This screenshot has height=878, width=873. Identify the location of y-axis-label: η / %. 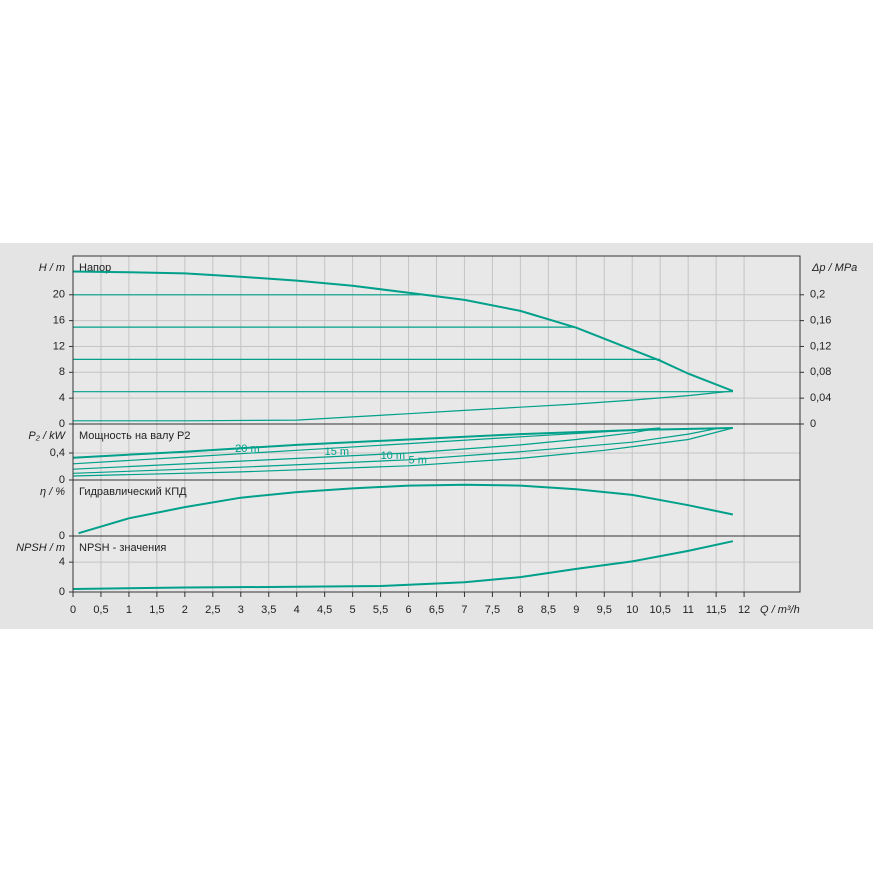
(52, 492).